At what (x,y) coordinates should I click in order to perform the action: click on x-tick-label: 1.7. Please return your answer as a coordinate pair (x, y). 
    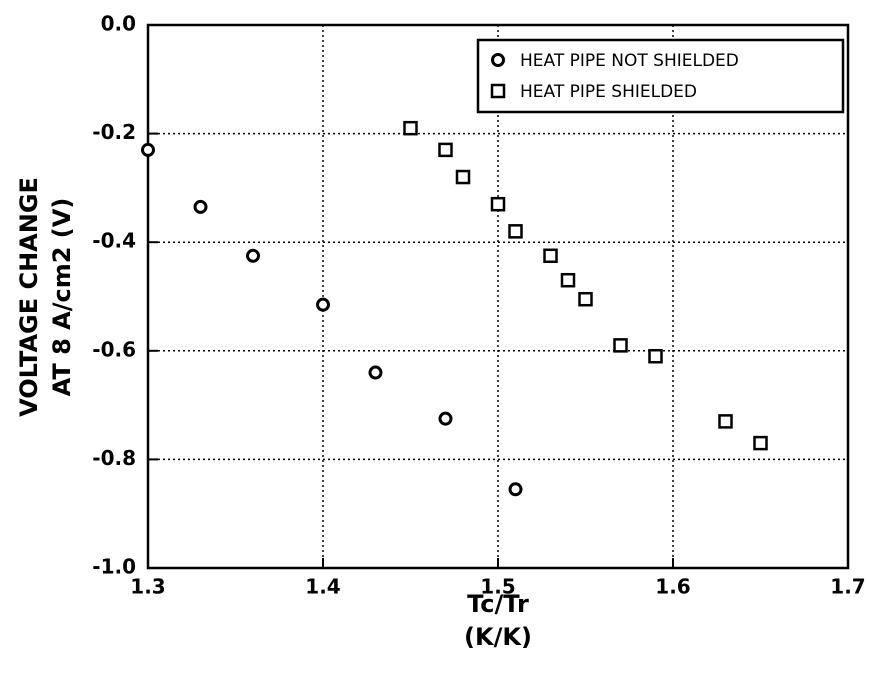
    Looking at the image, I should click on (847, 587).